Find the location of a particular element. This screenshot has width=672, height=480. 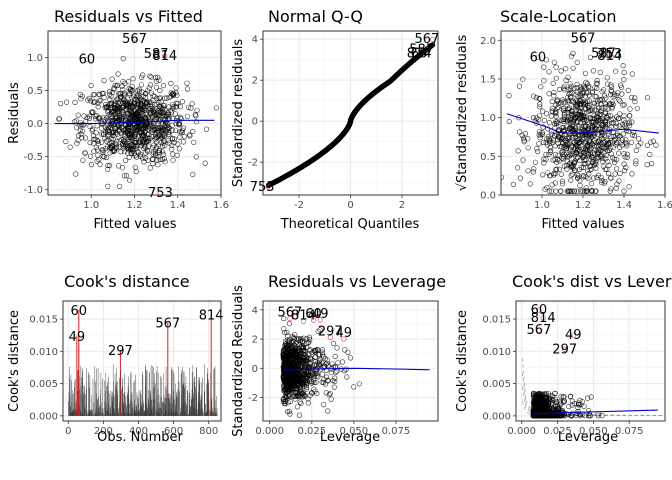

x-tick-label: 0.000 is located at coordinates (269, 431).